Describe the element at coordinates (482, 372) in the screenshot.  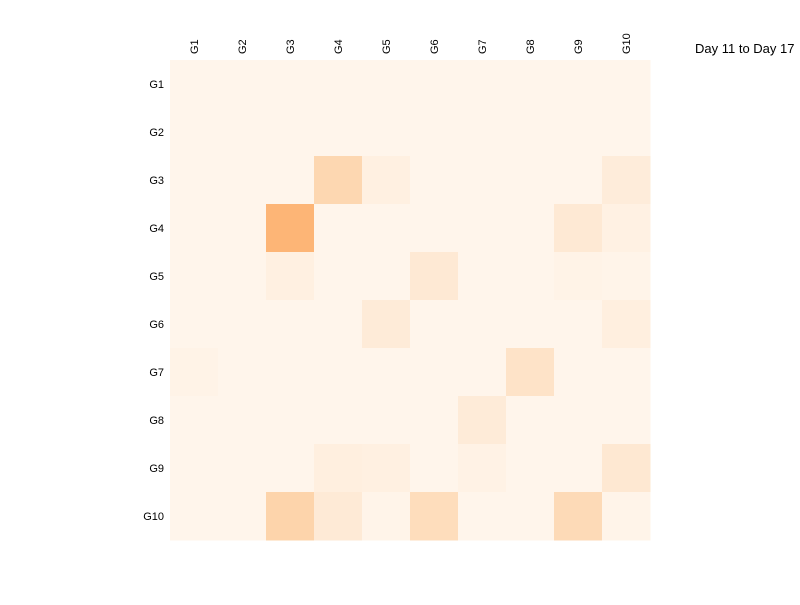
I see `heatmap-cell-G7-G7` at that location.